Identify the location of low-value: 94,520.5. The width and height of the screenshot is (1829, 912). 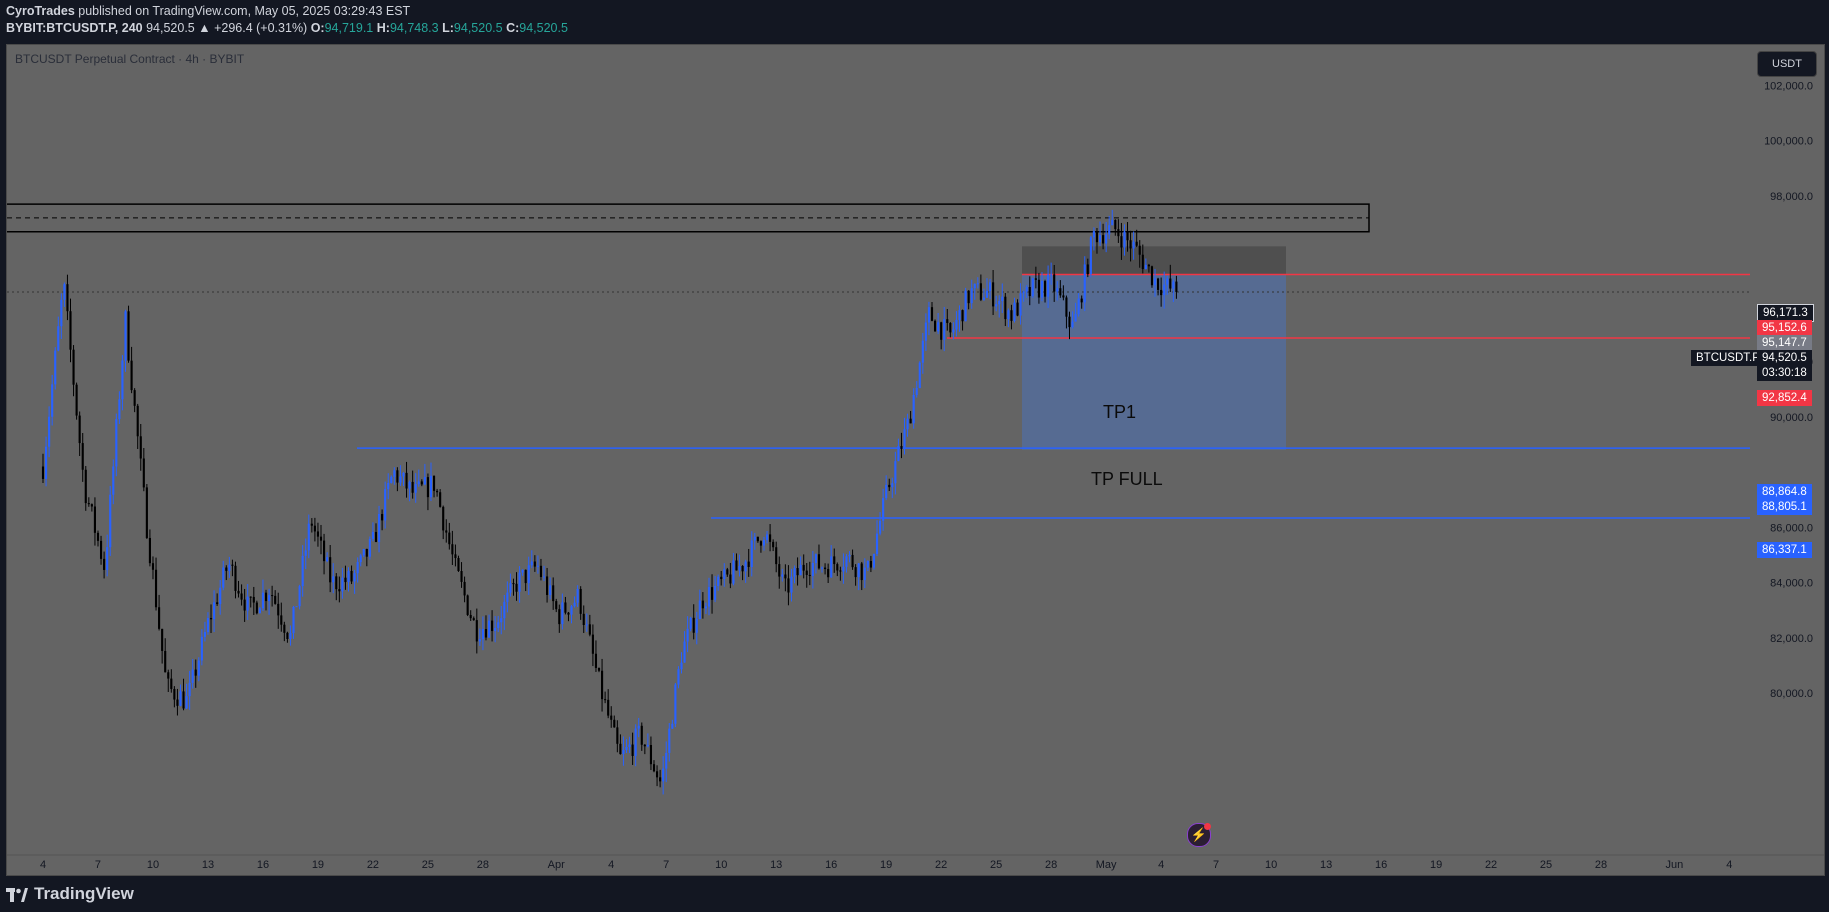
(478, 28).